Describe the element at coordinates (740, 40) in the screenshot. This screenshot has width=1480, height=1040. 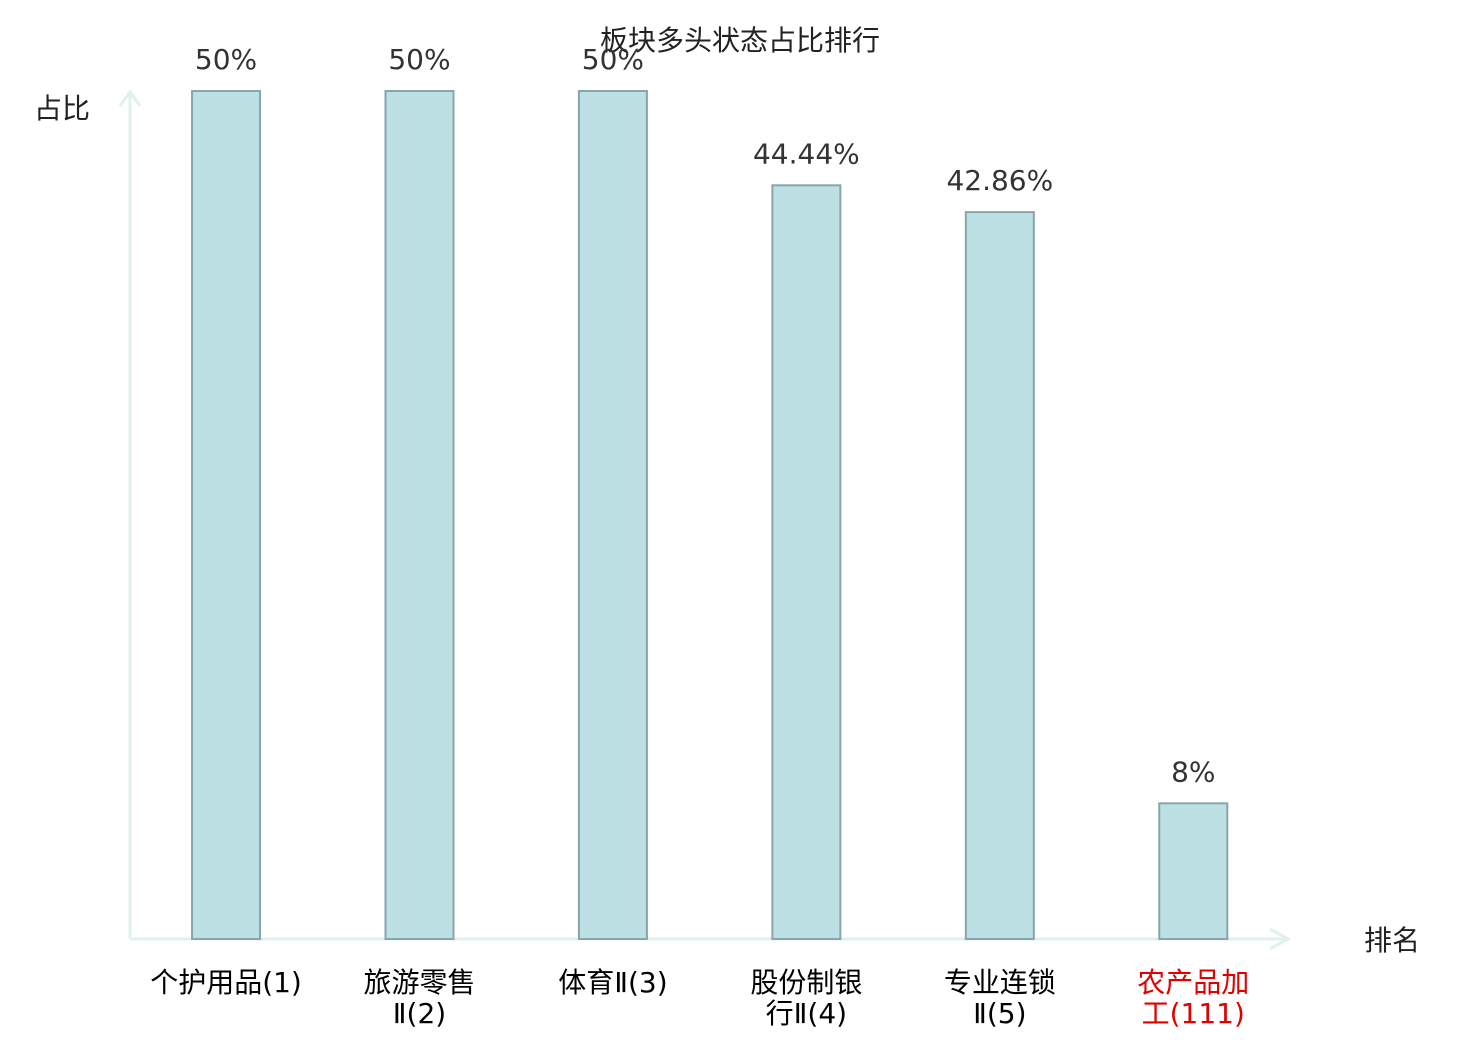
I see `chart-title: 板块多头状态占比排行` at that location.